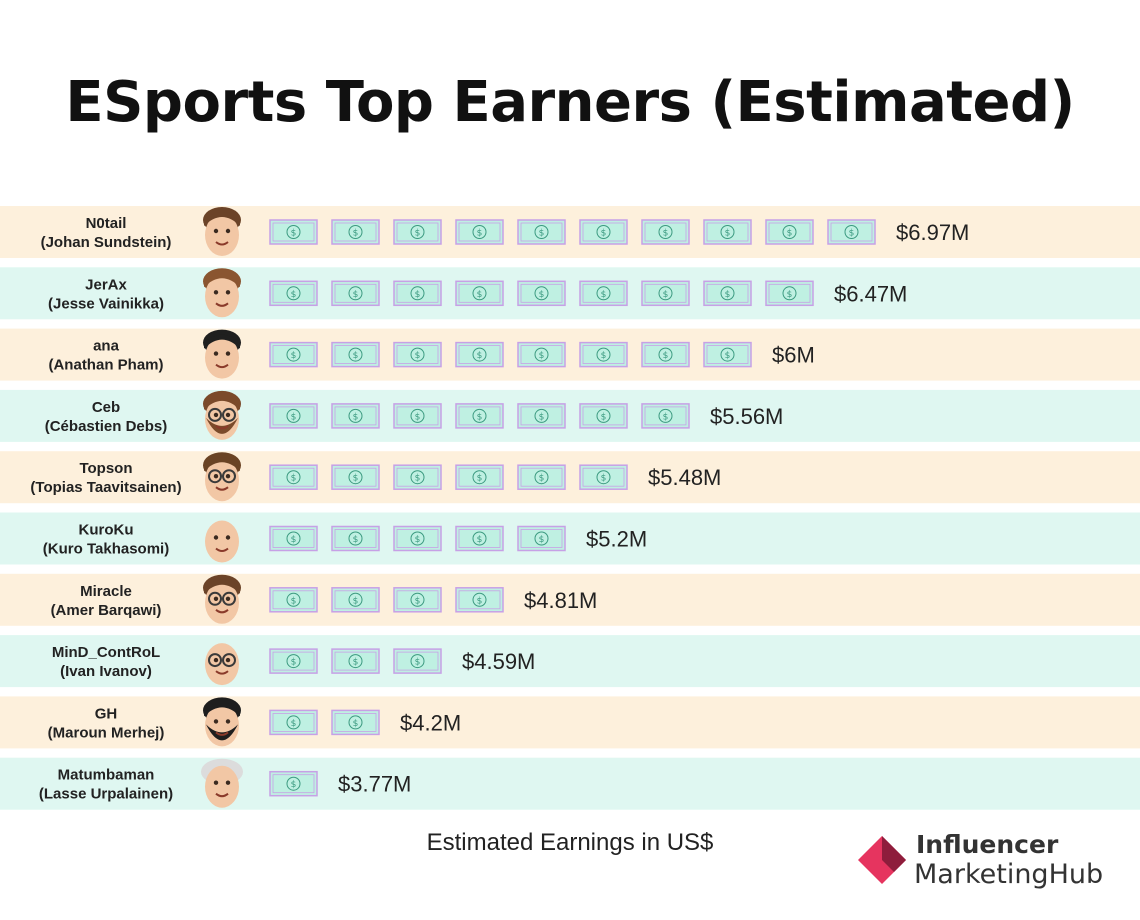 Image resolution: width=1140 pixels, height=920 pixels. What do you see at coordinates (560, 600) in the screenshot?
I see `value-label: $4.81M` at bounding box center [560, 600].